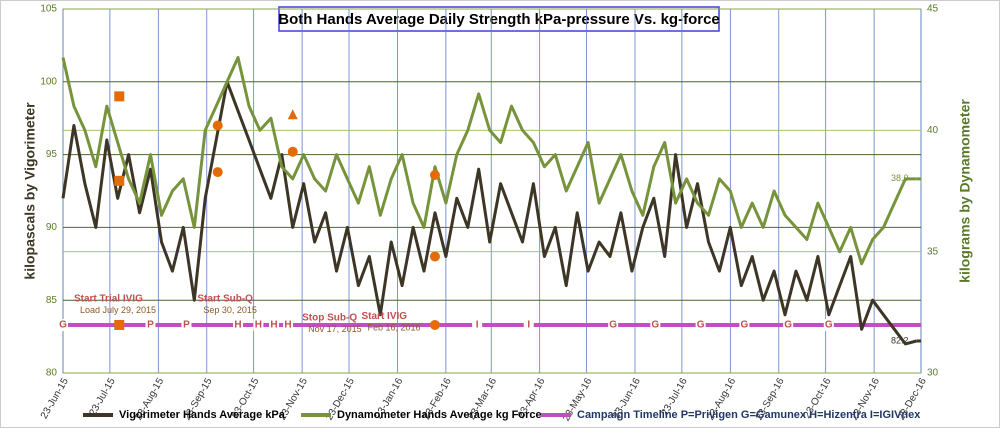 The height and width of the screenshot is (428, 1000). Describe the element at coordinates (55, 398) in the screenshot. I see `x-tick-label: 23-Jun-15` at that location.